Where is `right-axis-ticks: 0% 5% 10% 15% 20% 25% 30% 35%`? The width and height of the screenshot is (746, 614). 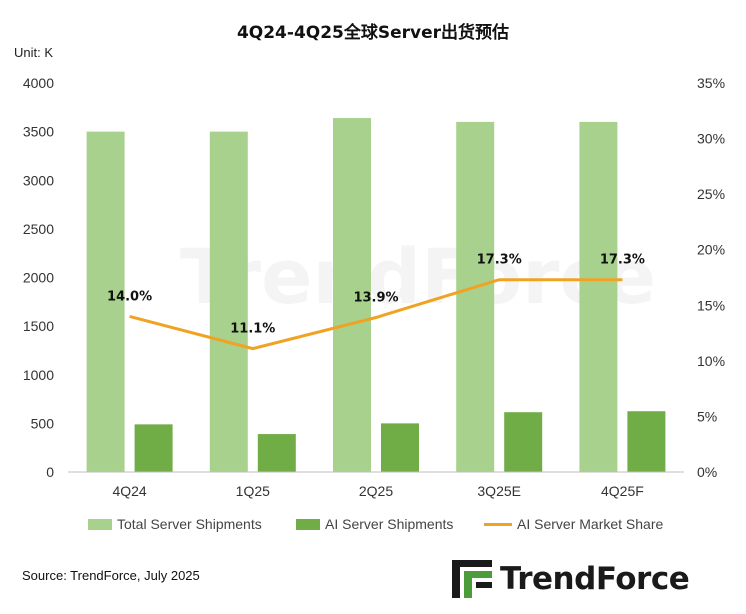 right-axis-ticks: 0% 5% 10% 15% 20% 25% 30% 35% is located at coordinates (711, 277).